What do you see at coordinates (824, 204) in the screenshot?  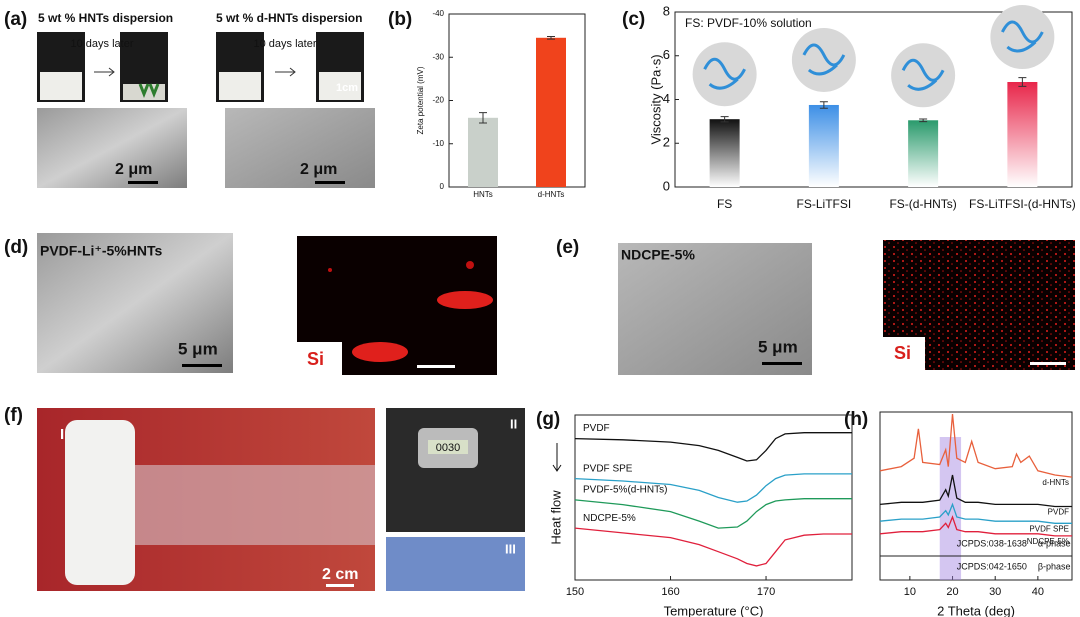 I see `x-tick-label: FS-LiTFSI` at bounding box center [824, 204].